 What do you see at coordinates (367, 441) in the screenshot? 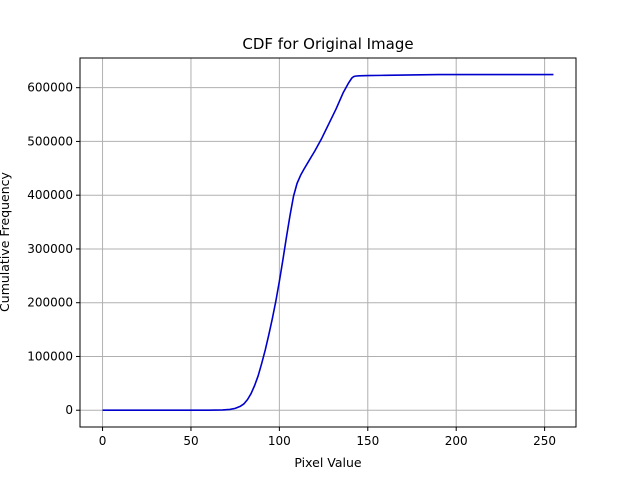
I see `x-tick-label: 150` at bounding box center [367, 441].